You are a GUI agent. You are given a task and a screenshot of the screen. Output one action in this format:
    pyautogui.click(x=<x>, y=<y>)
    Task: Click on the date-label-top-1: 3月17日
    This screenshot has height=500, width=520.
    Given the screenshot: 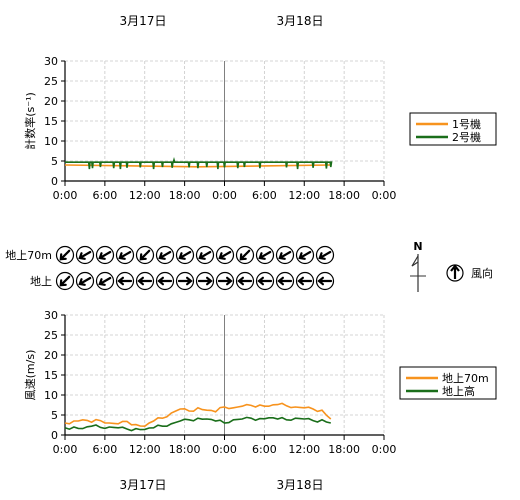 What is the action you would take?
    pyautogui.click(x=143, y=21)
    